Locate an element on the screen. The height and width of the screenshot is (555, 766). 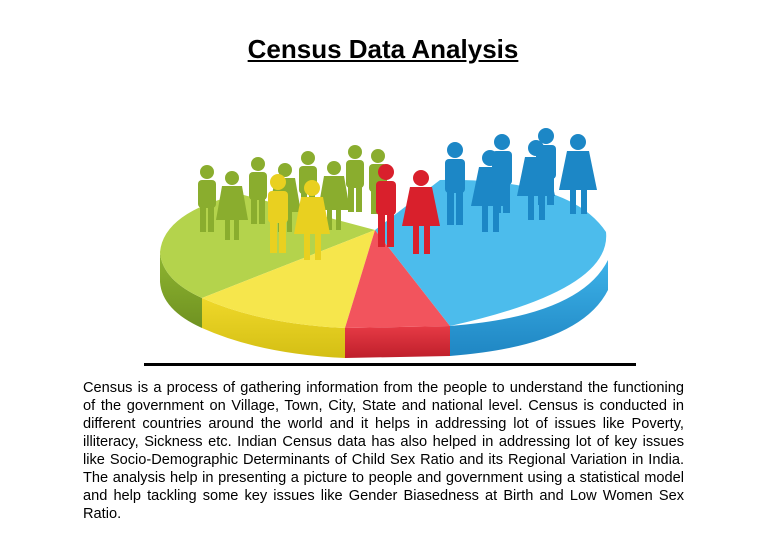
pie-side-yellow is located at coordinates (273, 328).